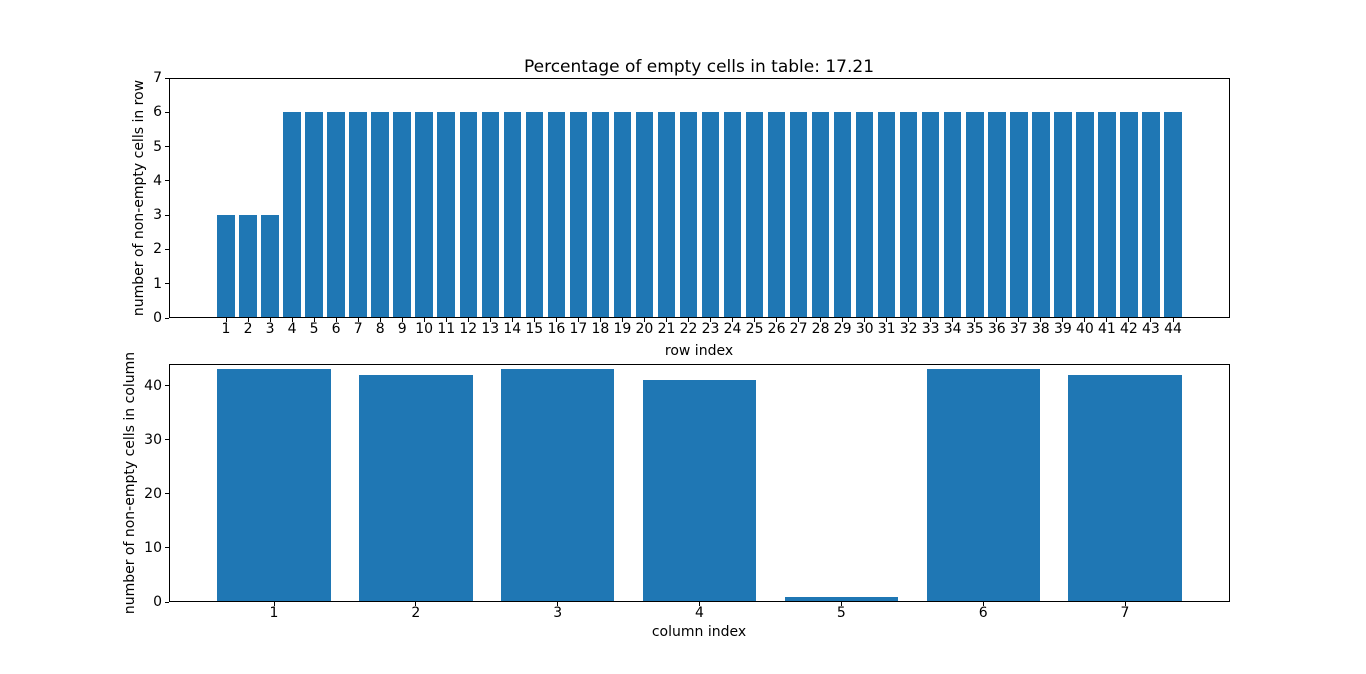 The height and width of the screenshot is (674, 1366). What do you see at coordinates (157, 78) in the screenshot?
I see `y-tick-label: 7` at bounding box center [157, 78].